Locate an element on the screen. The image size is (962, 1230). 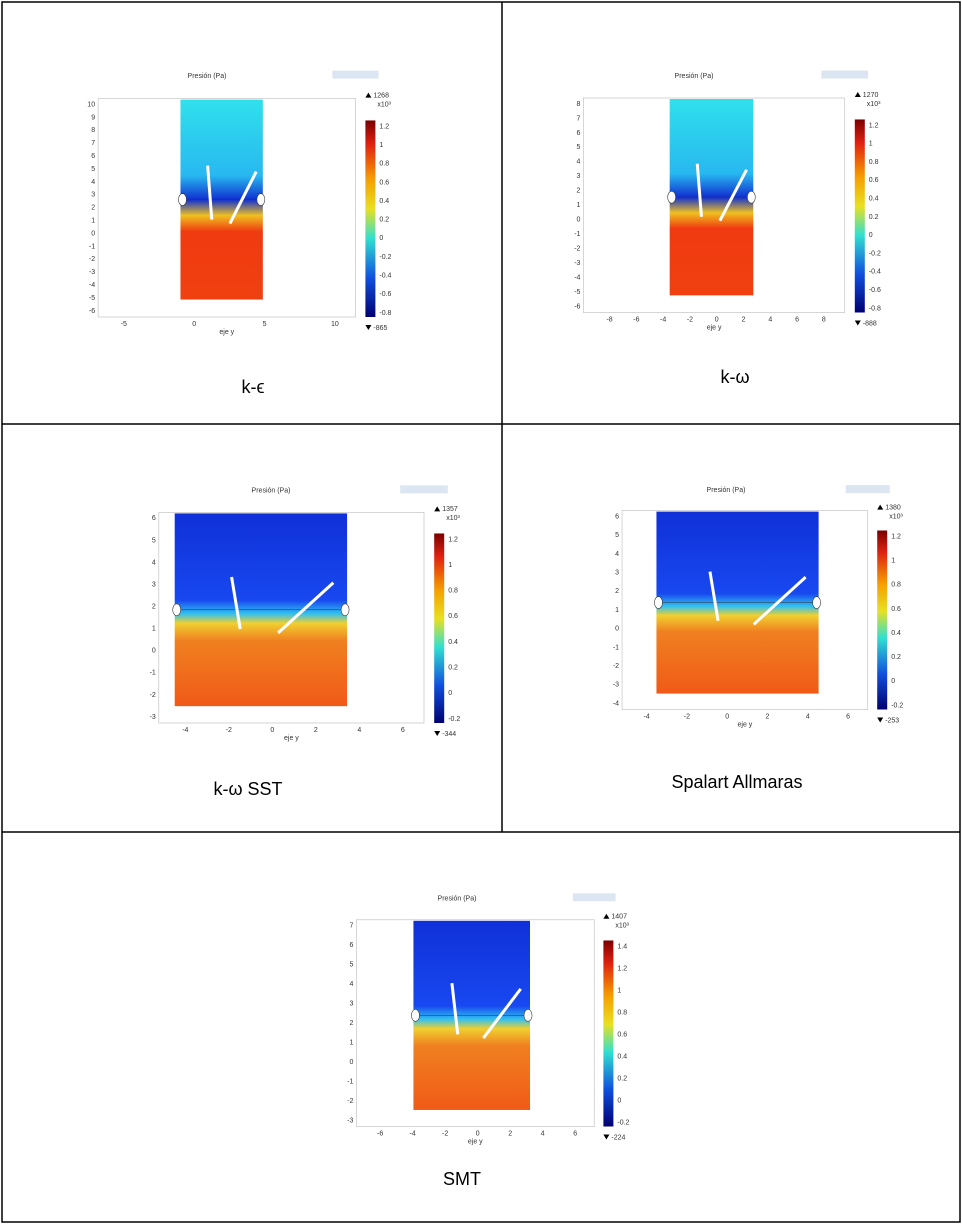
y-tick-label: -6 is located at coordinates (577, 306).